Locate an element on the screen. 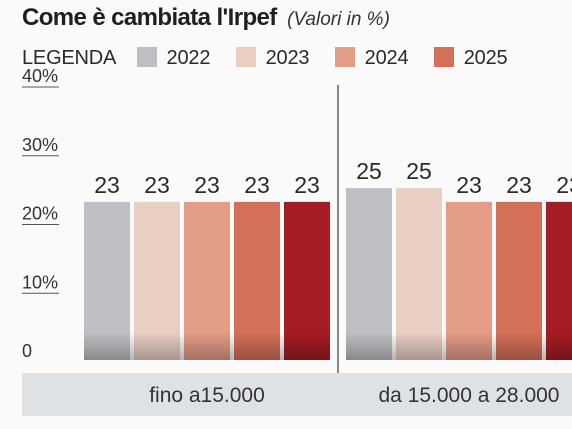 The image size is (572, 429). legend-item-label: 2025 is located at coordinates (485, 58).